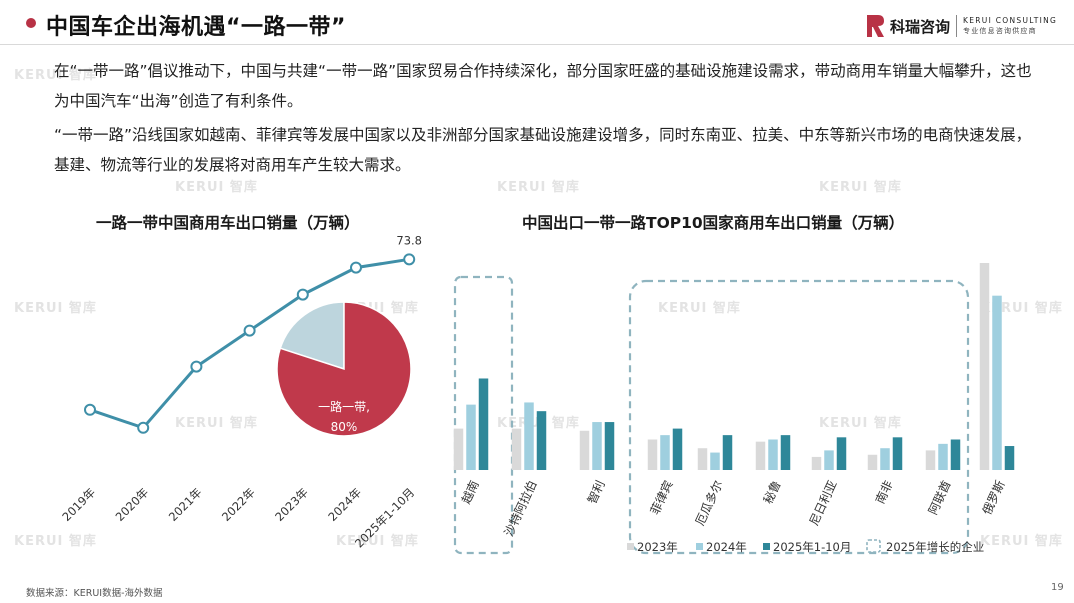  What do you see at coordinates (1057, 587) in the screenshot?
I see `page-number: 19` at bounding box center [1057, 587].